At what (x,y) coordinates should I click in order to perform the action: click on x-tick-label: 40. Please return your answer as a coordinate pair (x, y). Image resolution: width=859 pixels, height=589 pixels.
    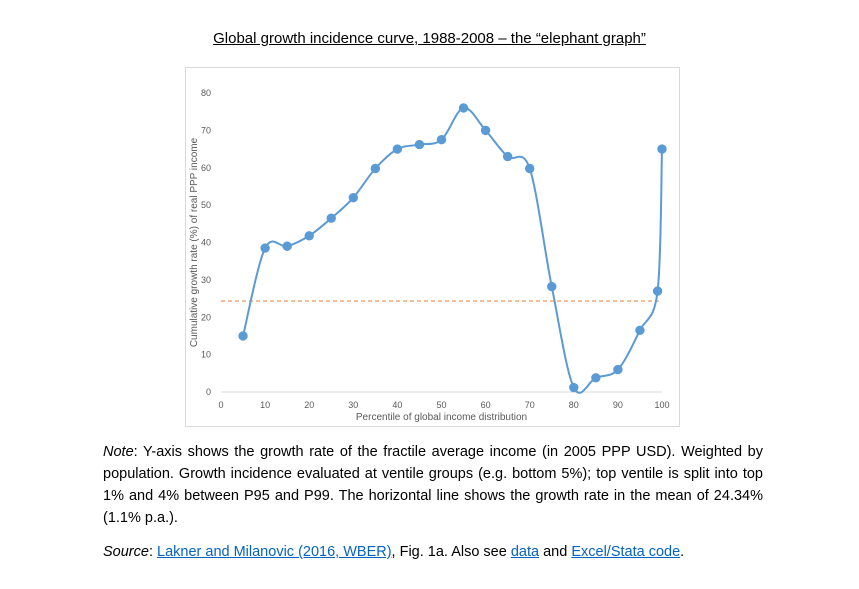
    Looking at the image, I should click on (397, 405).